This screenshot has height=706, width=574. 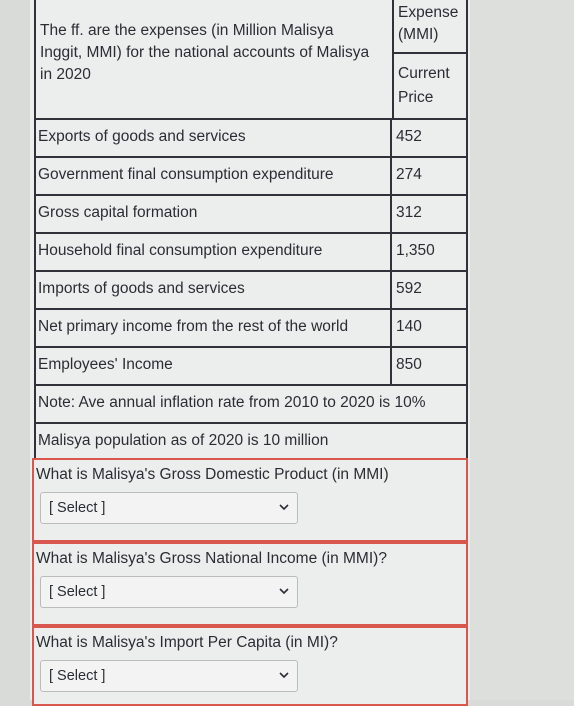 I want to click on row-label: Employees' Income, so click(x=105, y=364).